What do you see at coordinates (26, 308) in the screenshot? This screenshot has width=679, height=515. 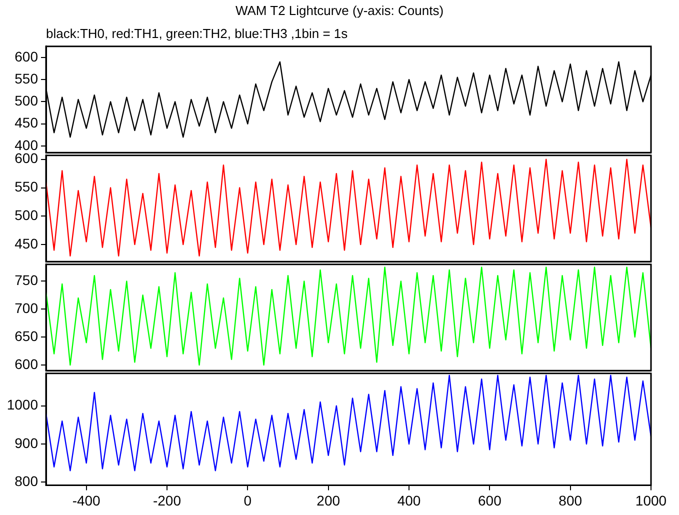 I see `y-tick-label: 700` at bounding box center [26, 308].